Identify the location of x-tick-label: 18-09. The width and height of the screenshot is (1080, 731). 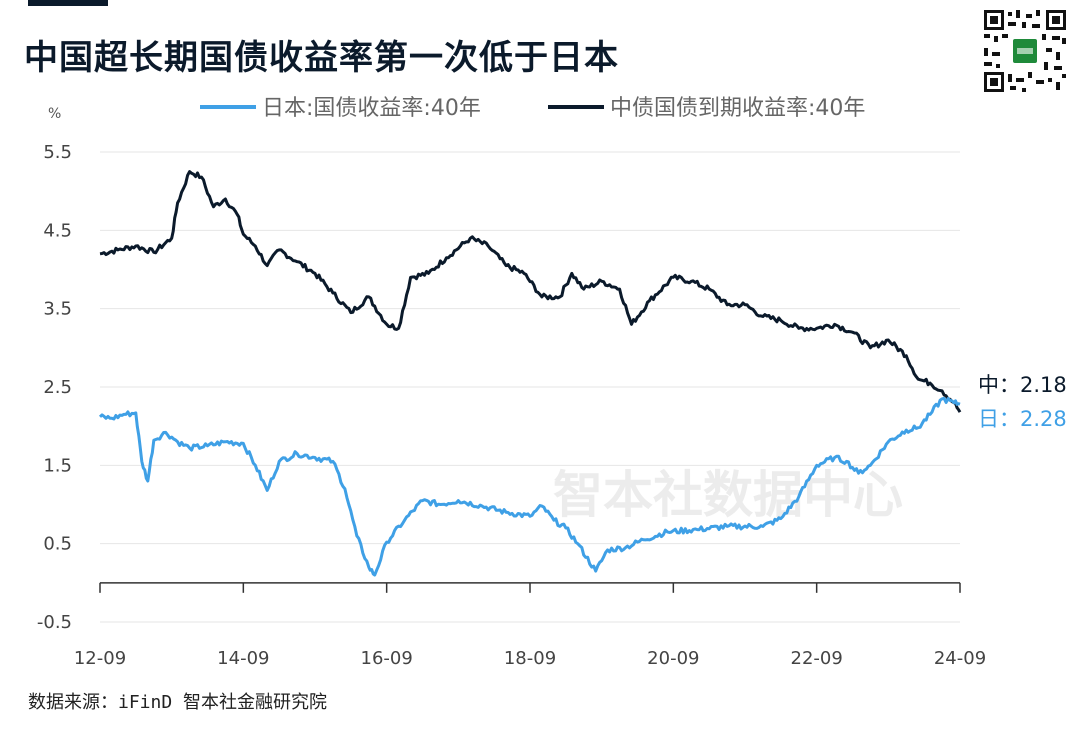
(530, 658).